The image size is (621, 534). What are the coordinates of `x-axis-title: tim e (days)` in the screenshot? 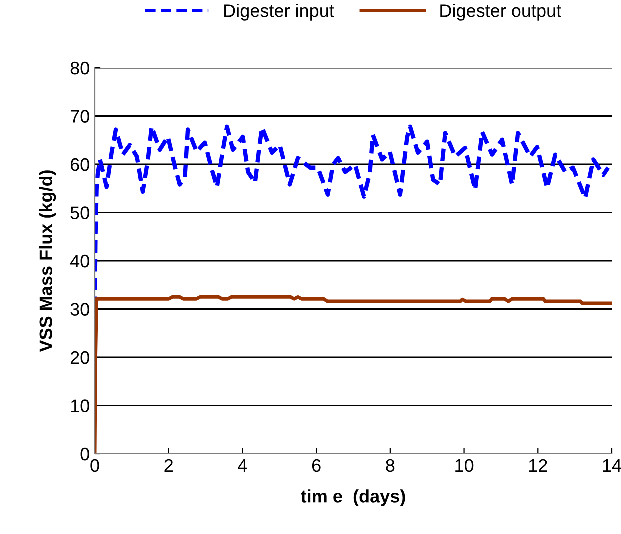 It's located at (353, 498).